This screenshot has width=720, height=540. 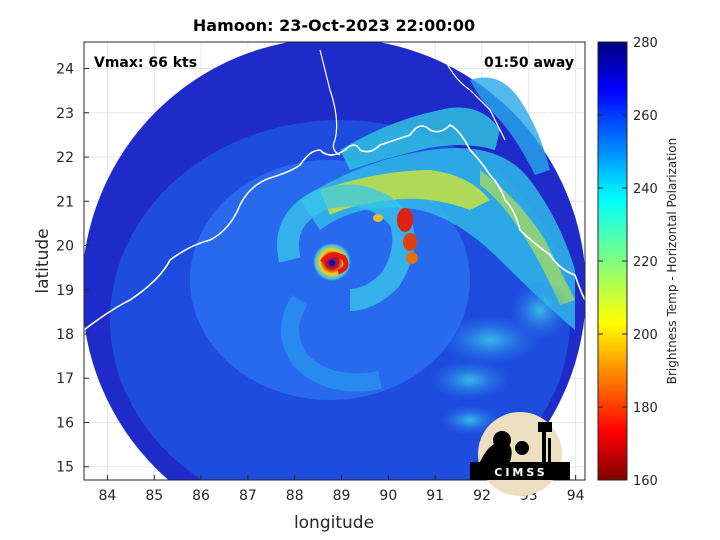 I want to click on x-tick-label: 84, so click(x=107, y=496).